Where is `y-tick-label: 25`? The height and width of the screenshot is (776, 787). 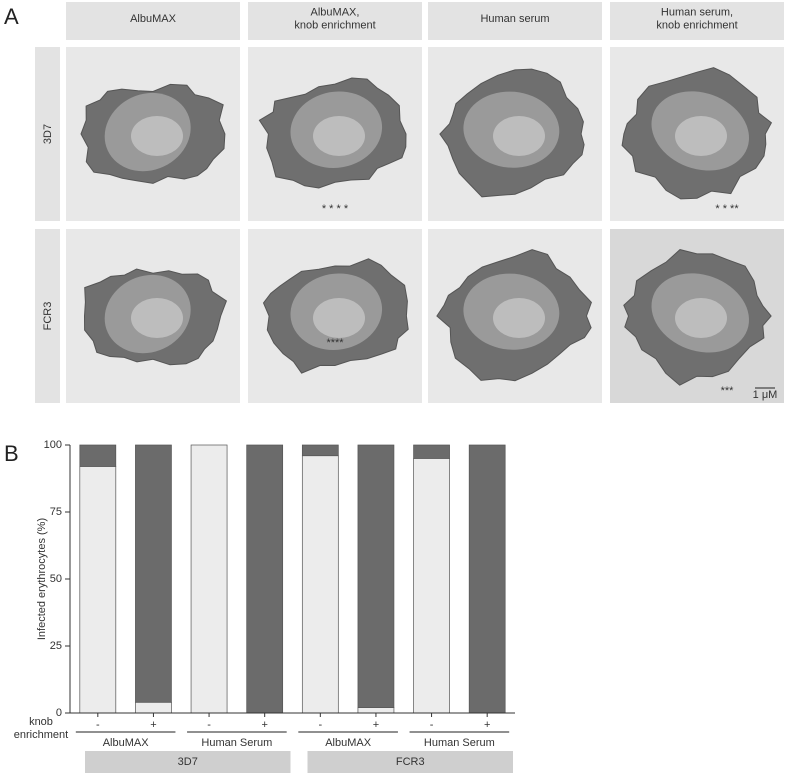 y-tick-label: 25 is located at coordinates (56, 646).